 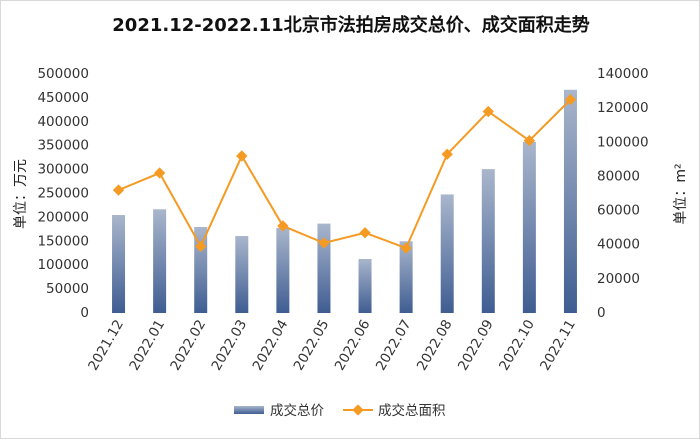 What do you see at coordinates (601, 313) in the screenshot?
I see `y-tick-label-right: 0` at bounding box center [601, 313].